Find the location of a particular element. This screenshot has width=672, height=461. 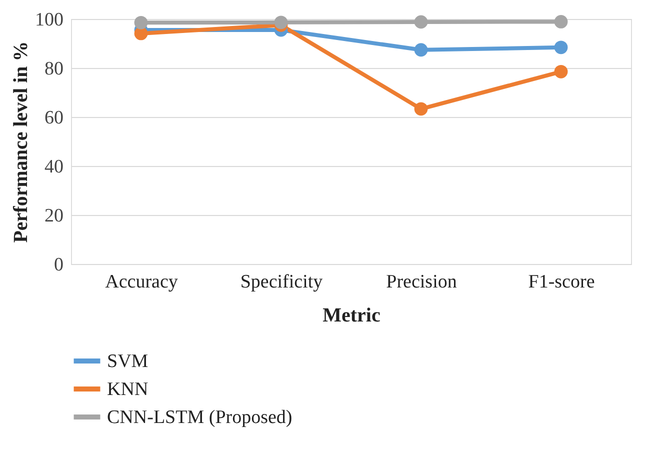

legend-label: KNN is located at coordinates (127, 389).